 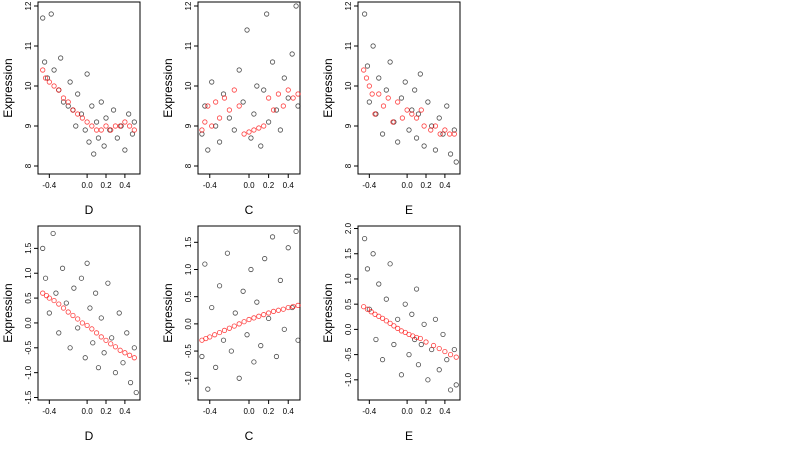 I want to click on y-tick-label: -1.0, so click(x=28, y=372).